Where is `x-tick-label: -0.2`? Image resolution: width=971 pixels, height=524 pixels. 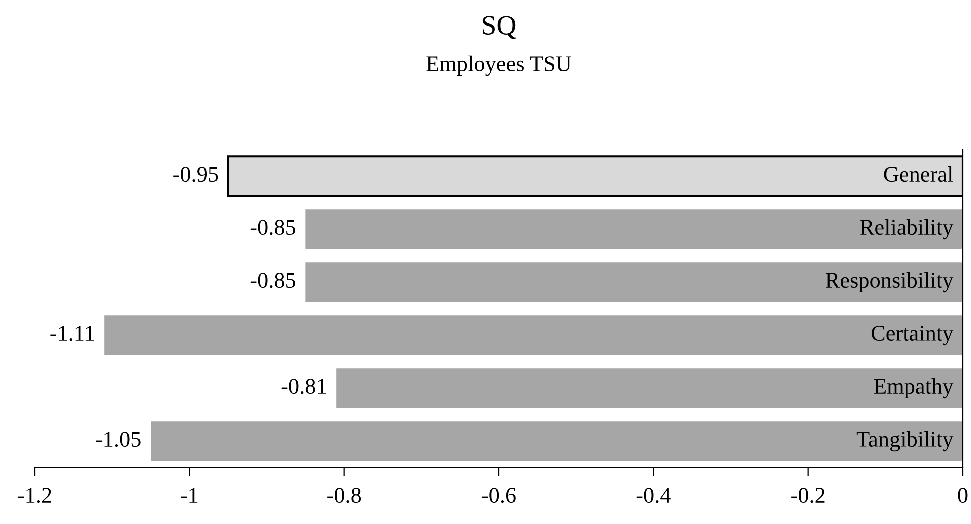
x-tick-label: -0.2 is located at coordinates (808, 496).